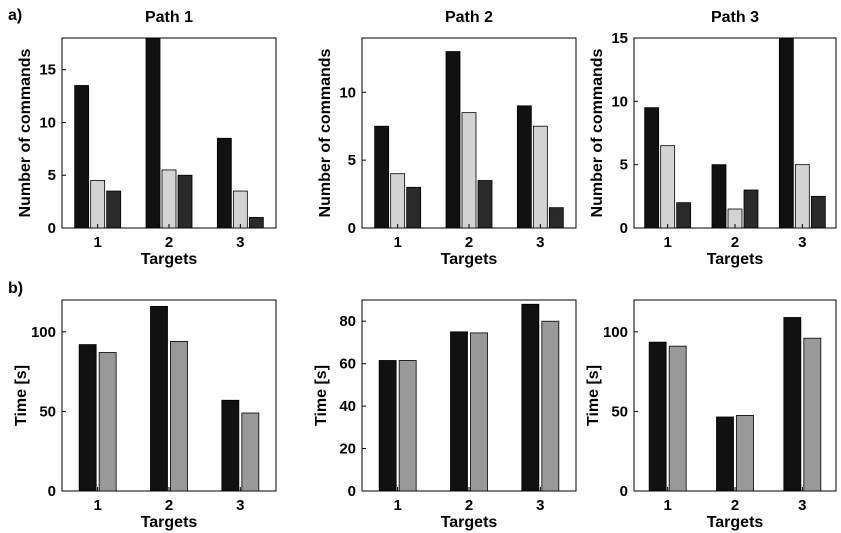  I want to click on chart-title: Path 3, so click(735, 17).